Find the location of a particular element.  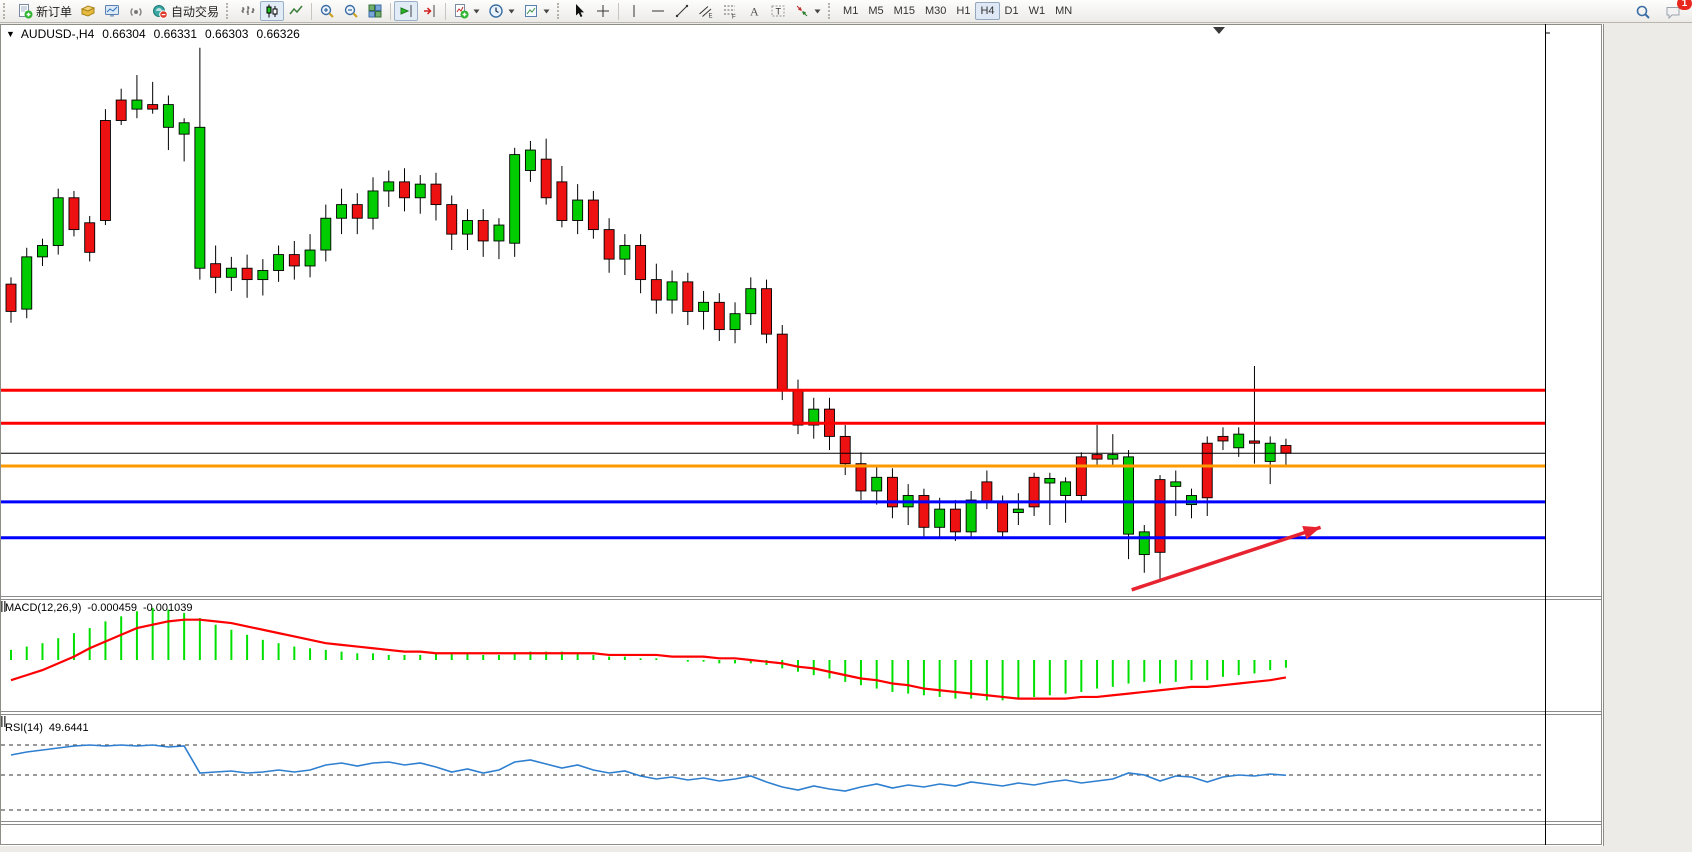

zoom-out-button is located at coordinates (351, 11).